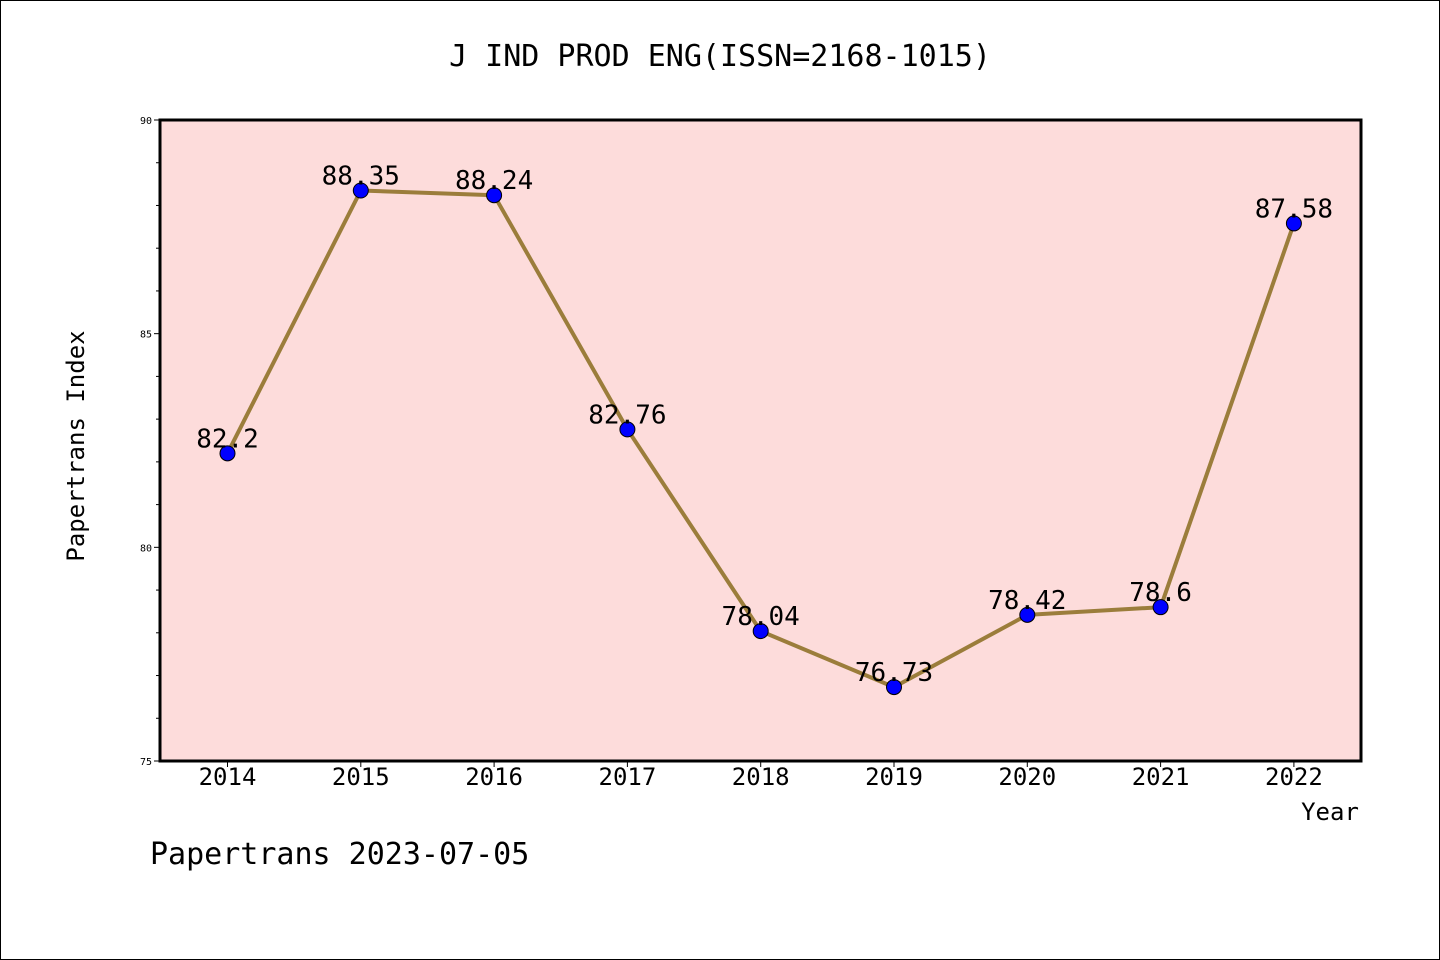 The height and width of the screenshot is (960, 1440). What do you see at coordinates (761, 617) in the screenshot?
I see `data-label: 78.04` at bounding box center [761, 617].